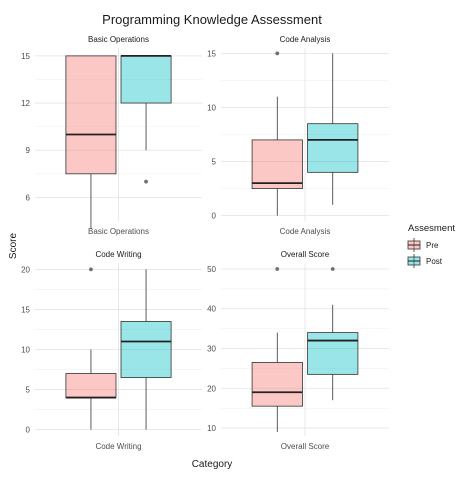 The height and width of the screenshot is (486, 458). Describe the element at coordinates (13, 246) in the screenshot. I see `y-axis-label: Score` at that location.